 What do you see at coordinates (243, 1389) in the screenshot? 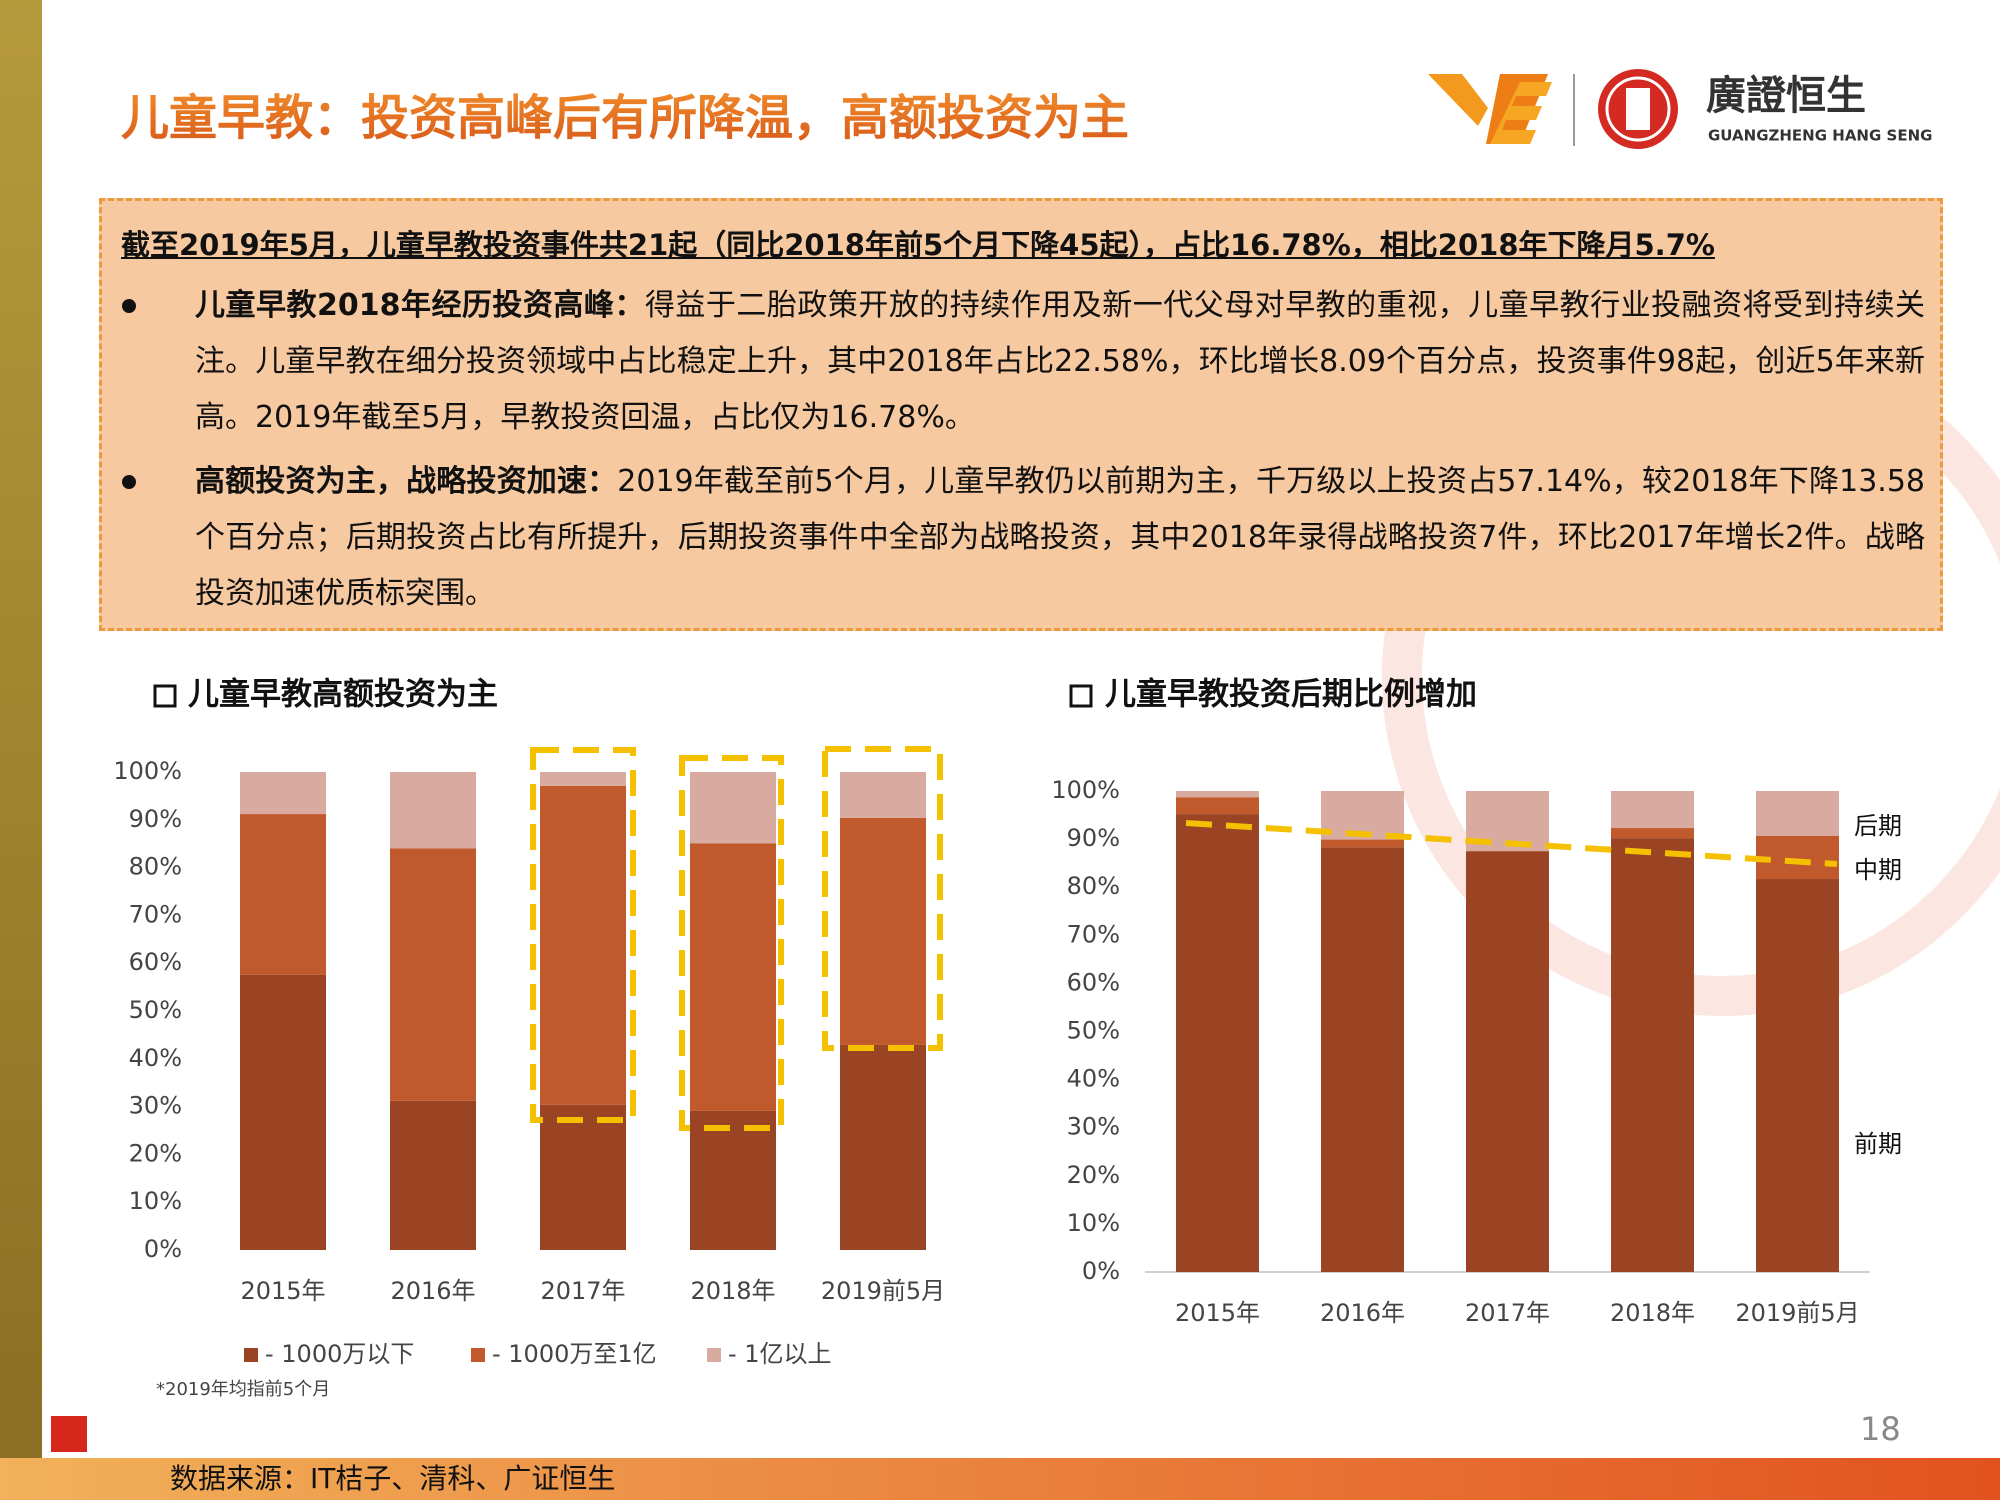
I see `chart-note: *2019年均指前5个月` at bounding box center [243, 1389].